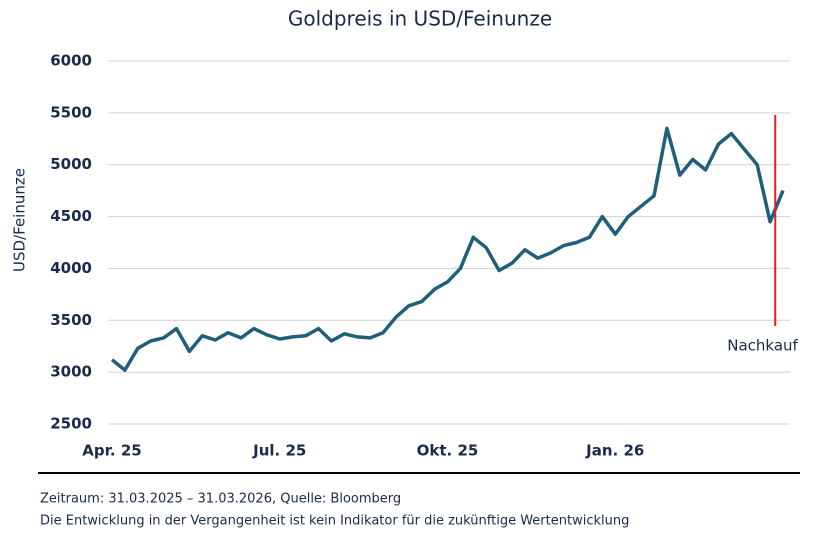 This screenshot has width=827, height=549. What do you see at coordinates (279, 451) in the screenshot?
I see `x-tick-label: Jul. 25` at bounding box center [279, 451].